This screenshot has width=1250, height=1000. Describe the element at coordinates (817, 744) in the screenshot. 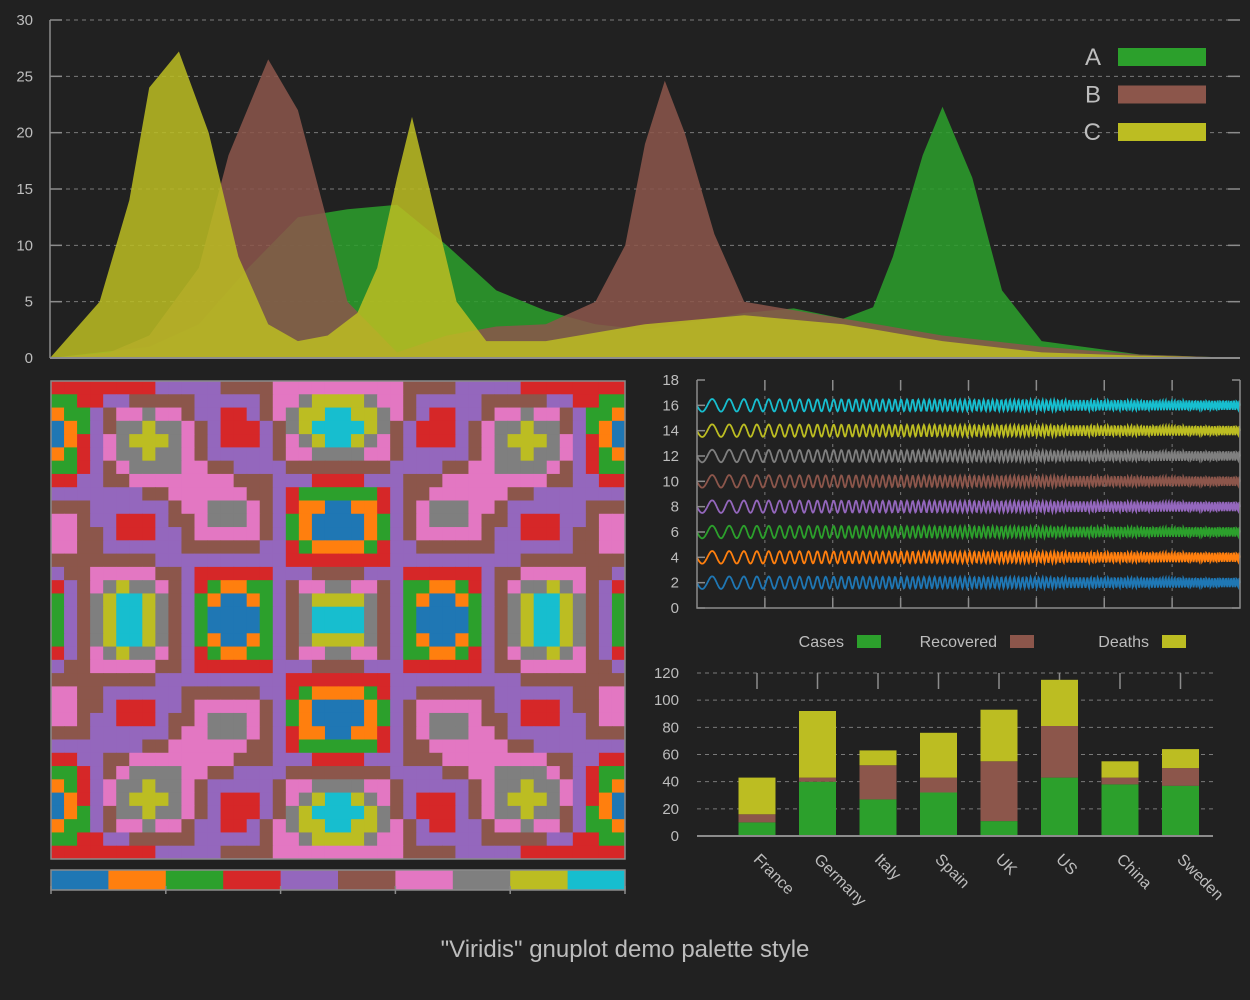

I see `bar-germany-deaths` at that location.